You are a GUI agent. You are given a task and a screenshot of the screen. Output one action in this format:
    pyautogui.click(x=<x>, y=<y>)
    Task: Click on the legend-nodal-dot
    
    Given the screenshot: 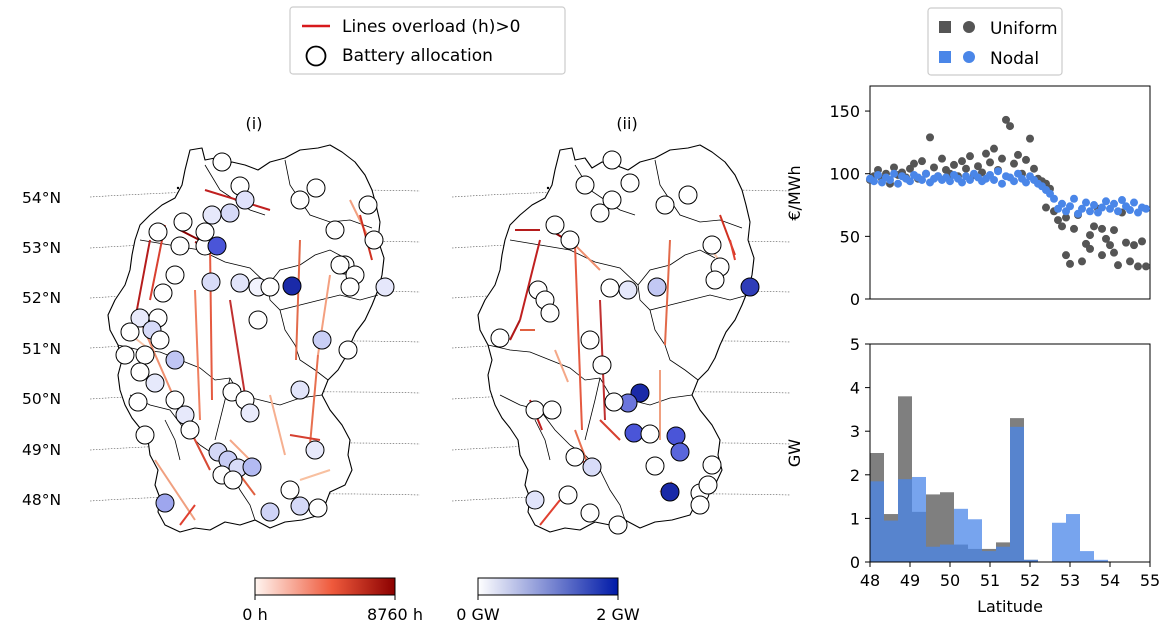 What is the action you would take?
    pyautogui.click(x=969, y=57)
    